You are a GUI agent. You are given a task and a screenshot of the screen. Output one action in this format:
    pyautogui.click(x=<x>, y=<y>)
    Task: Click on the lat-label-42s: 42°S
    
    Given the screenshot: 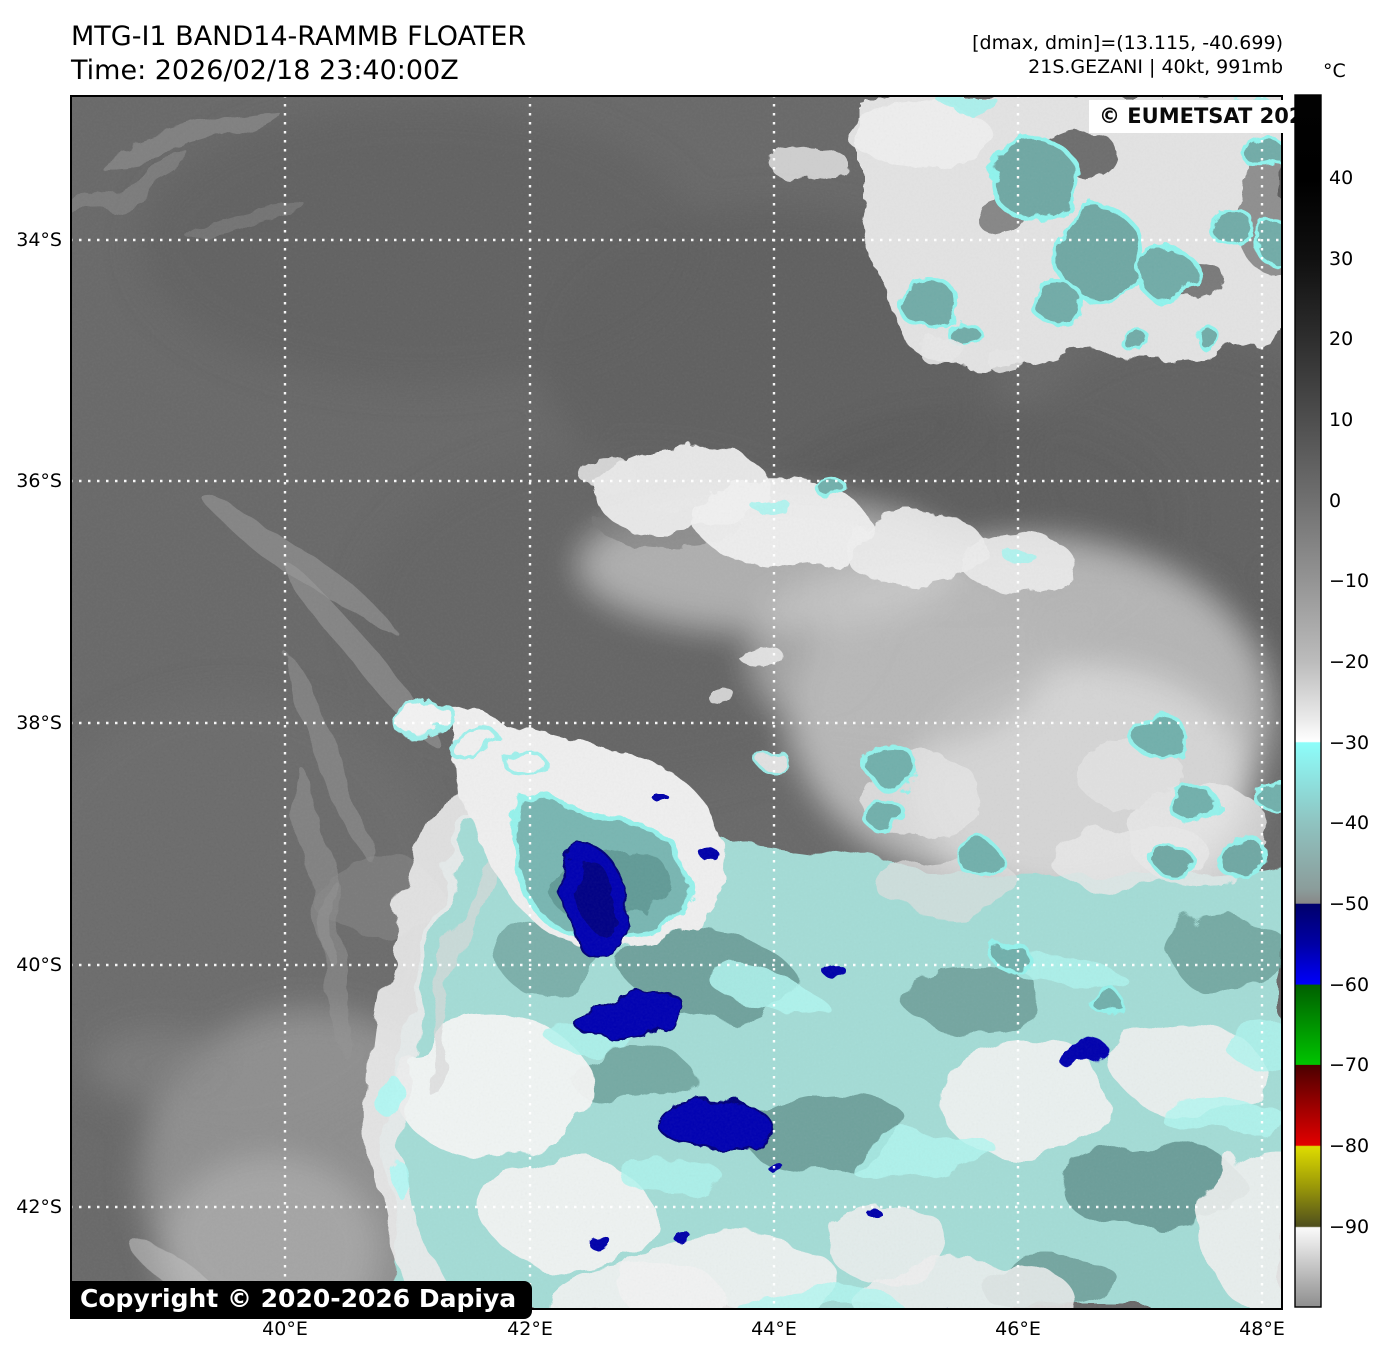 What is the action you would take?
    pyautogui.click(x=39, y=1207)
    